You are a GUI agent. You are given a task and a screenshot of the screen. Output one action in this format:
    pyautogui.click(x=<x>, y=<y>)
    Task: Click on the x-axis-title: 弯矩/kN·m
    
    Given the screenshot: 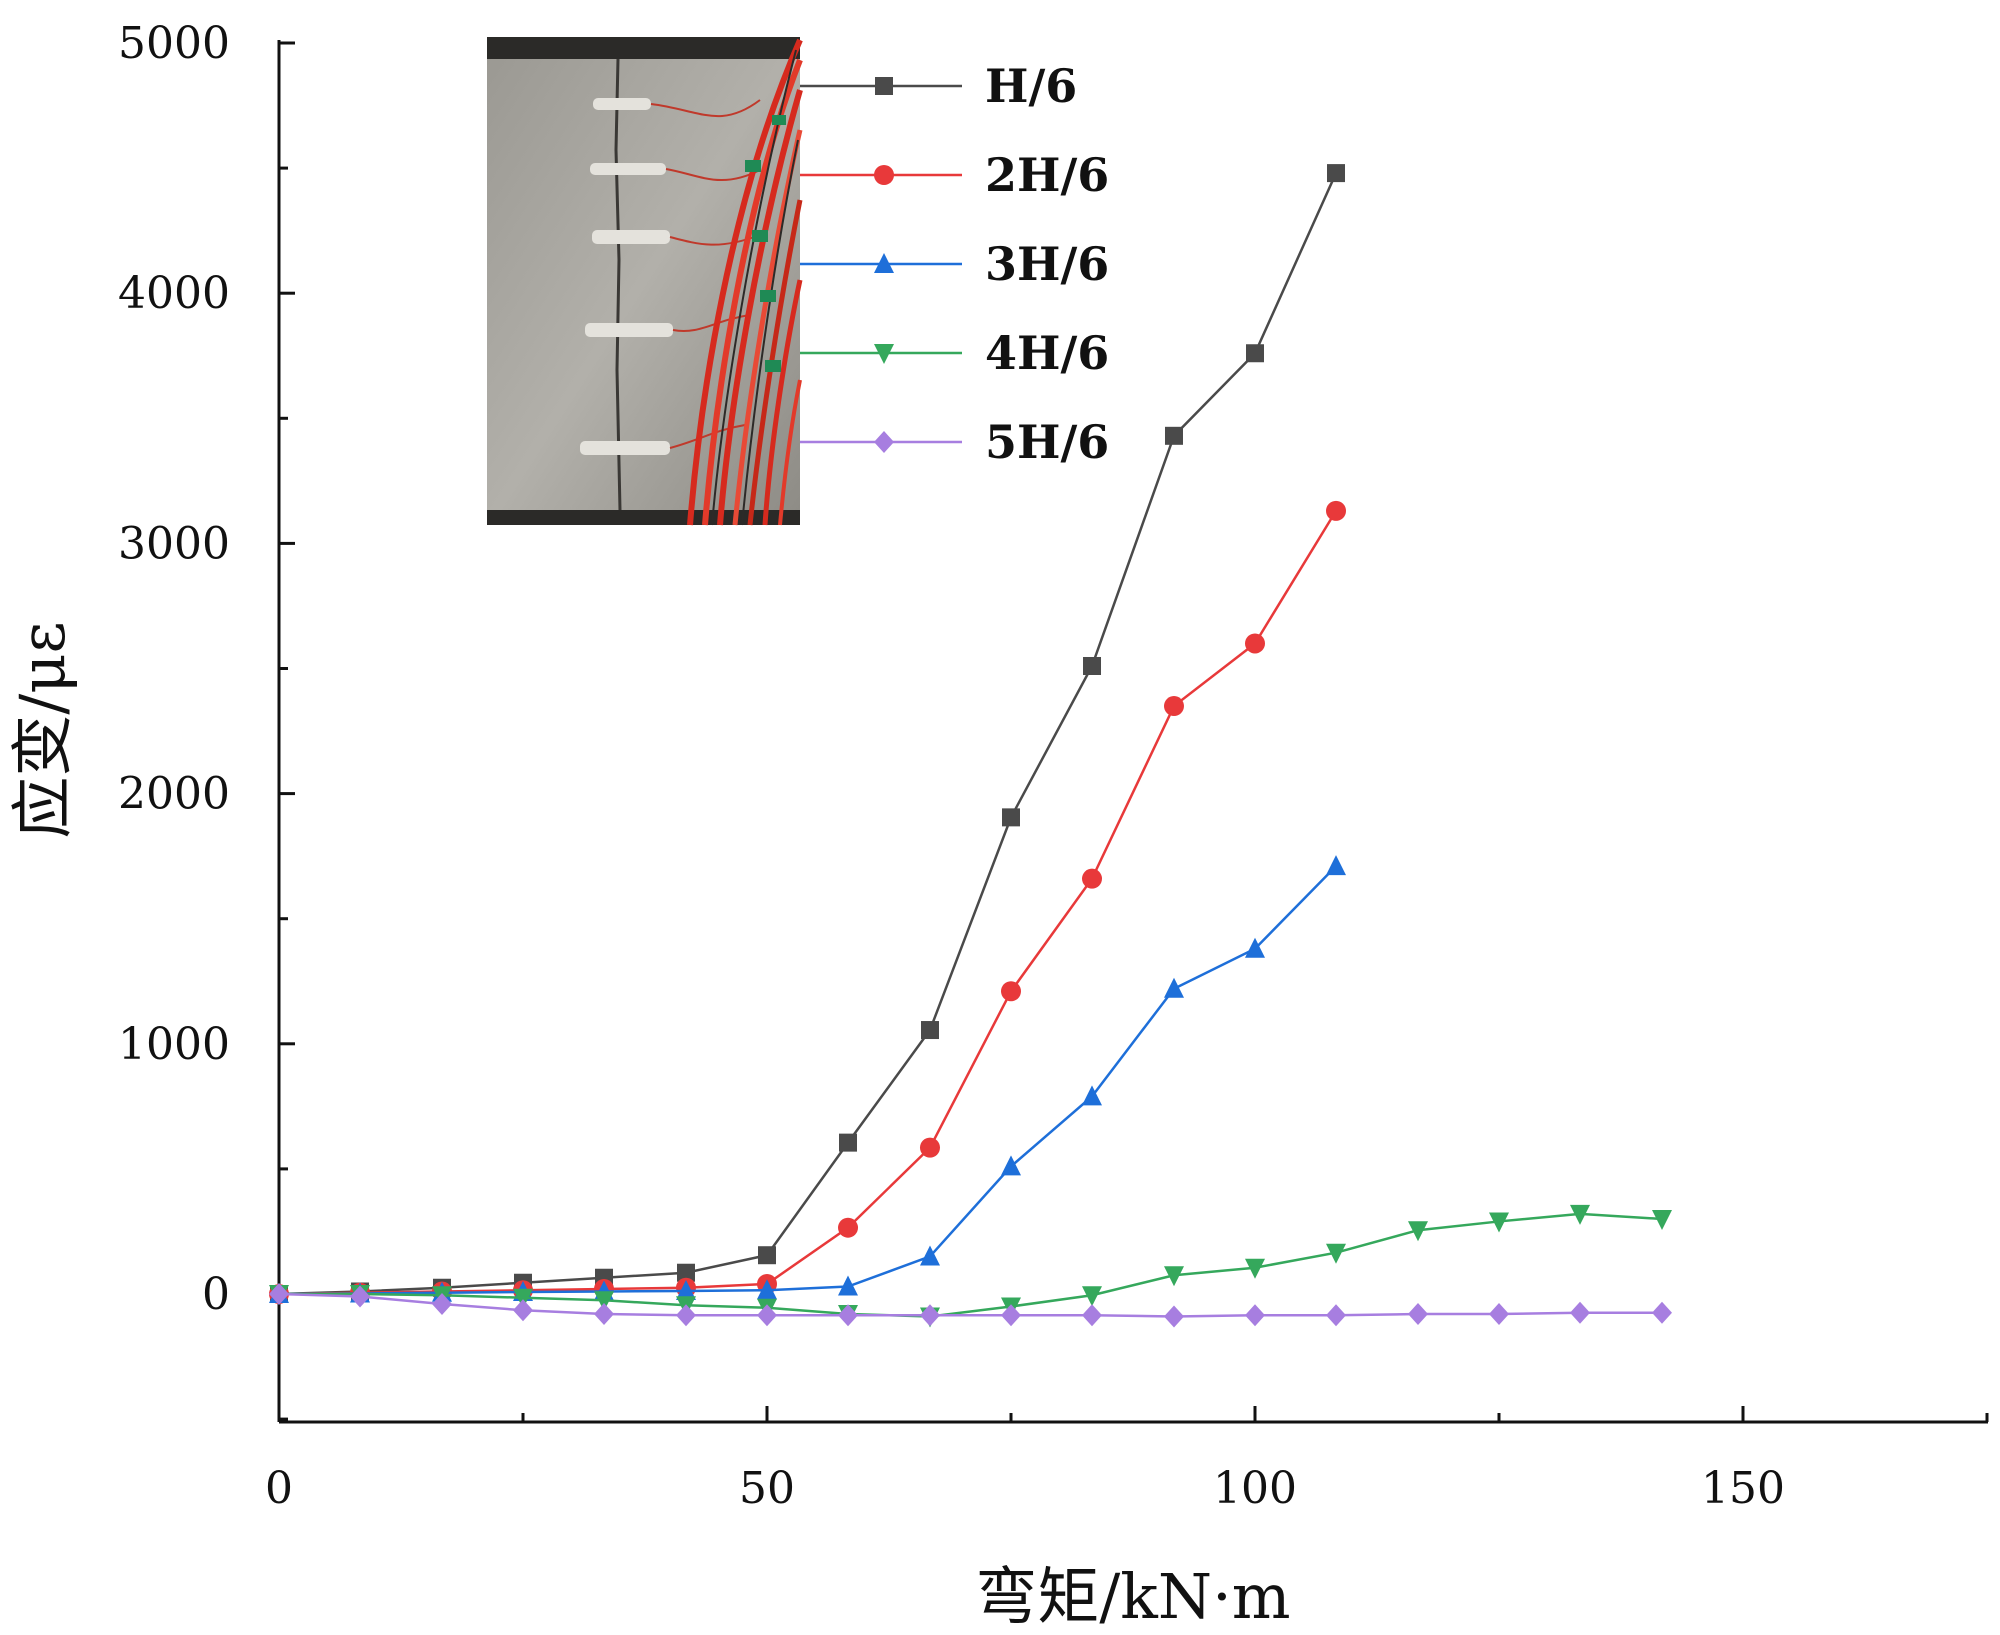 What is the action you would take?
    pyautogui.click(x=1132, y=1596)
    